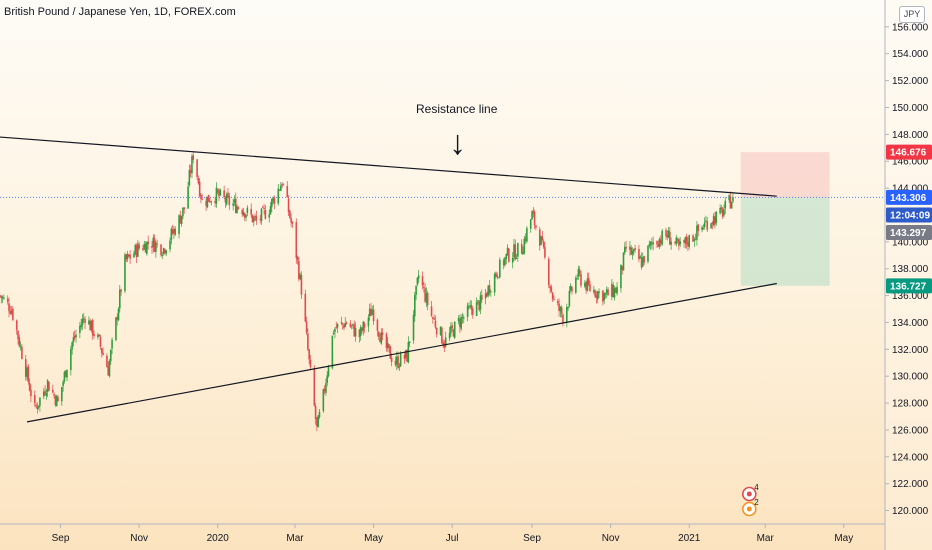 The height and width of the screenshot is (550, 932). What do you see at coordinates (750, 492) in the screenshot?
I see `earnings-event-icon: 4` at bounding box center [750, 492].